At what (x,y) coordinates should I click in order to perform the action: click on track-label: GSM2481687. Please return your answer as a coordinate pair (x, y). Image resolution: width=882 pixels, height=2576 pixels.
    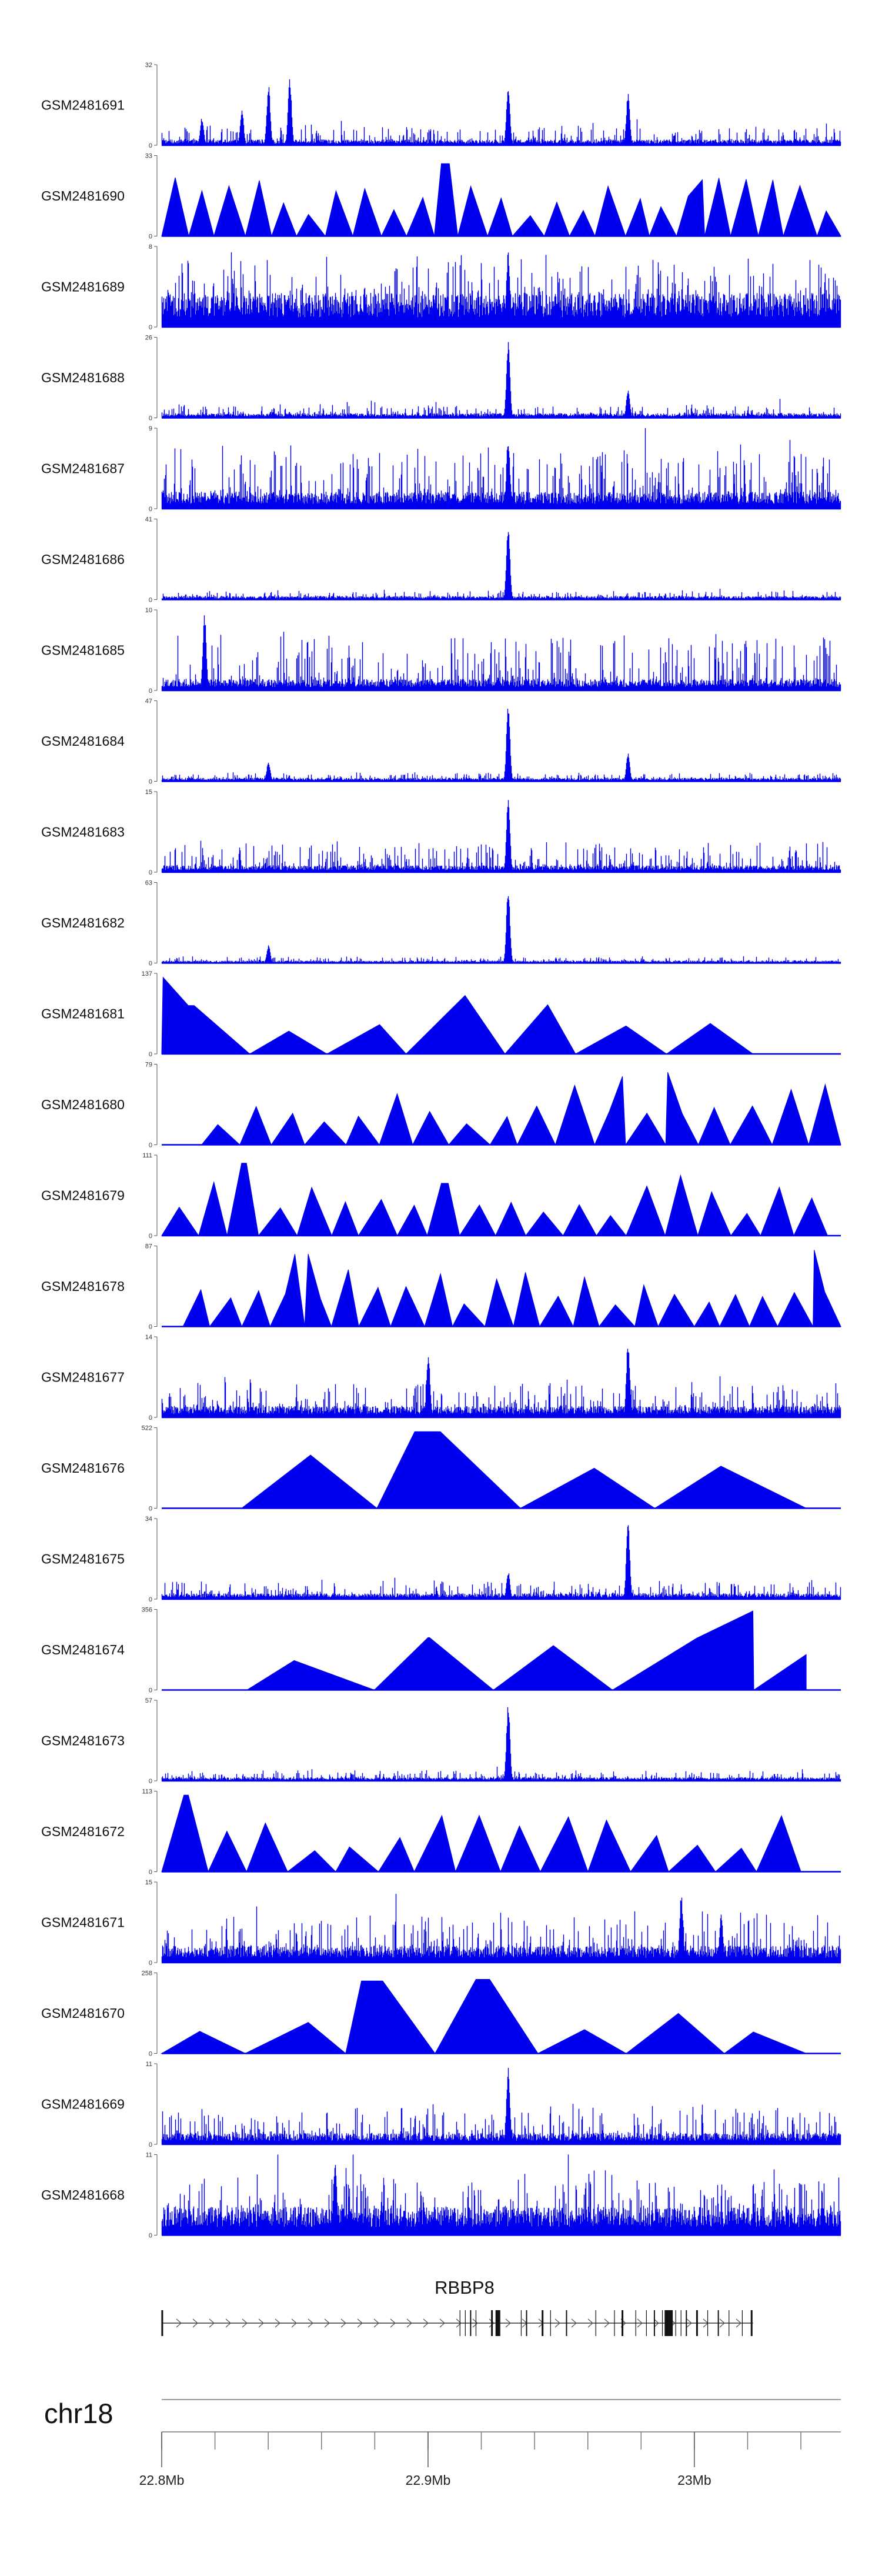
    Looking at the image, I should click on (83, 468).